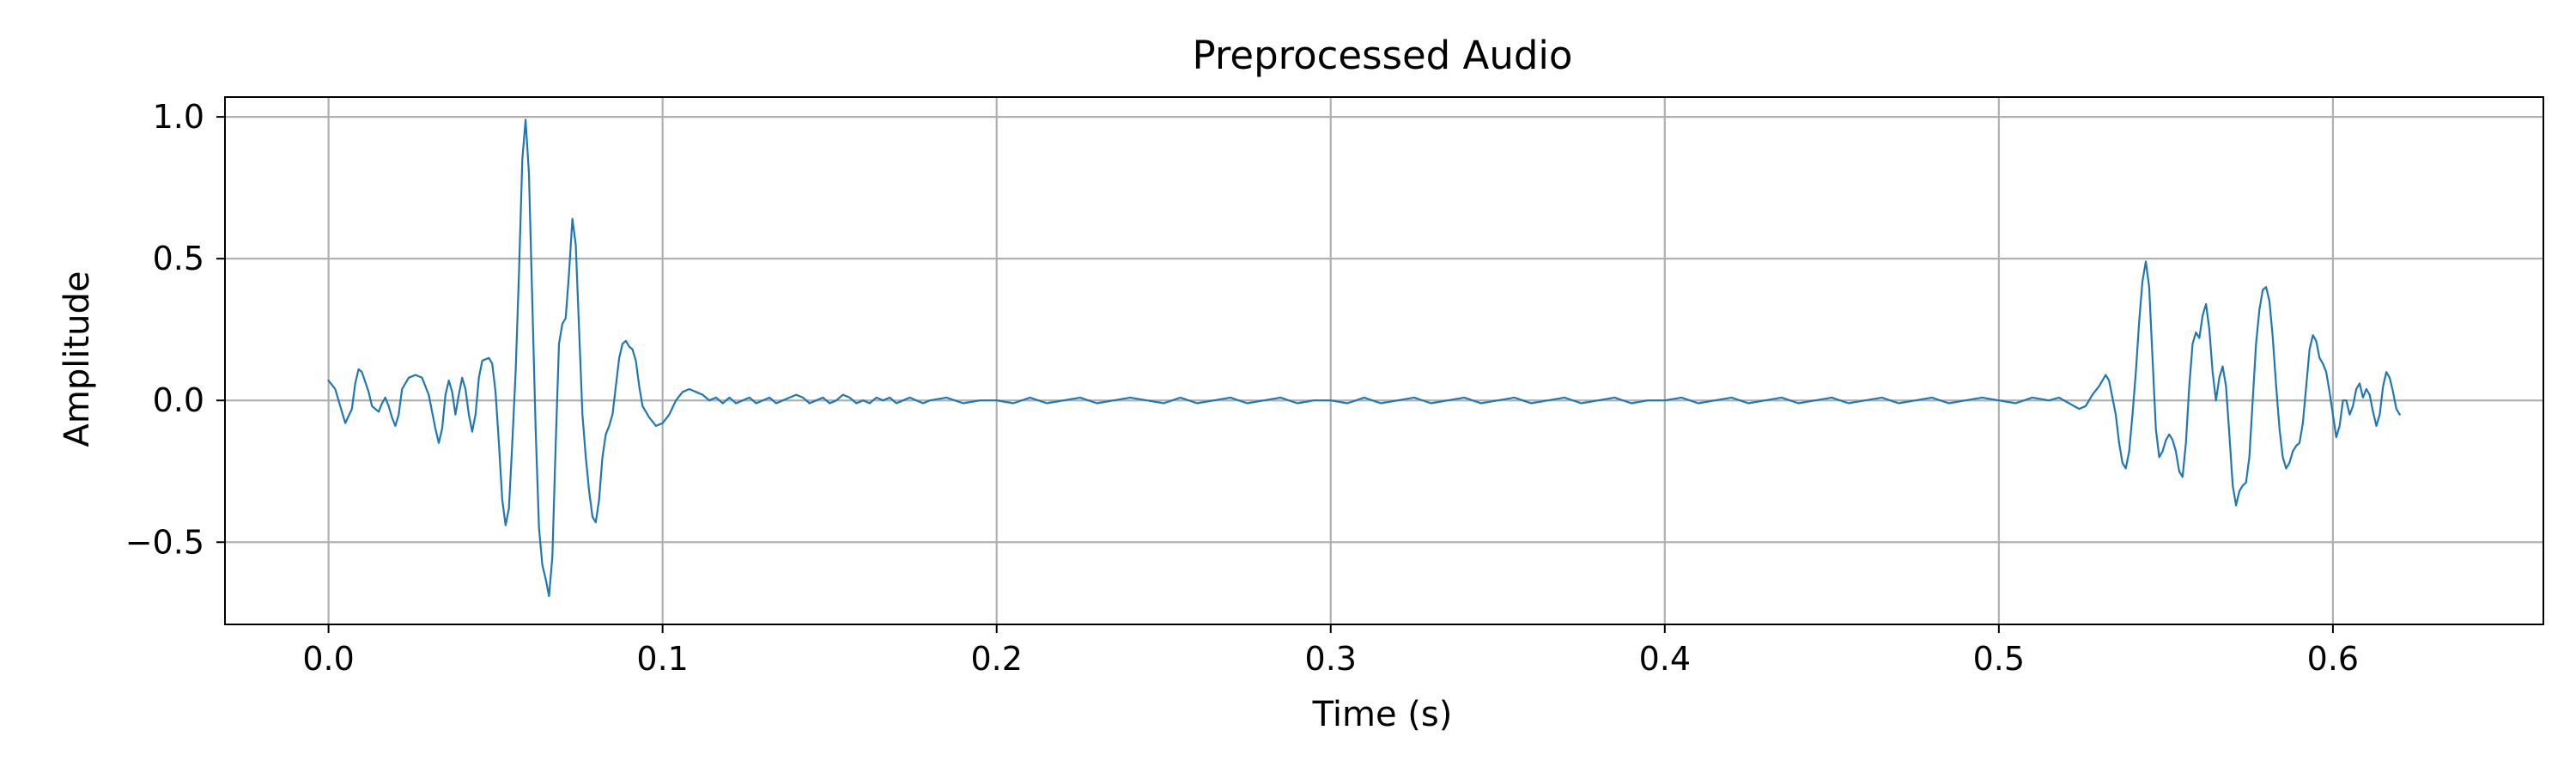 This screenshot has height=773, width=2576. Describe the element at coordinates (178, 117) in the screenshot. I see `y-tick-label: 1.0` at that location.